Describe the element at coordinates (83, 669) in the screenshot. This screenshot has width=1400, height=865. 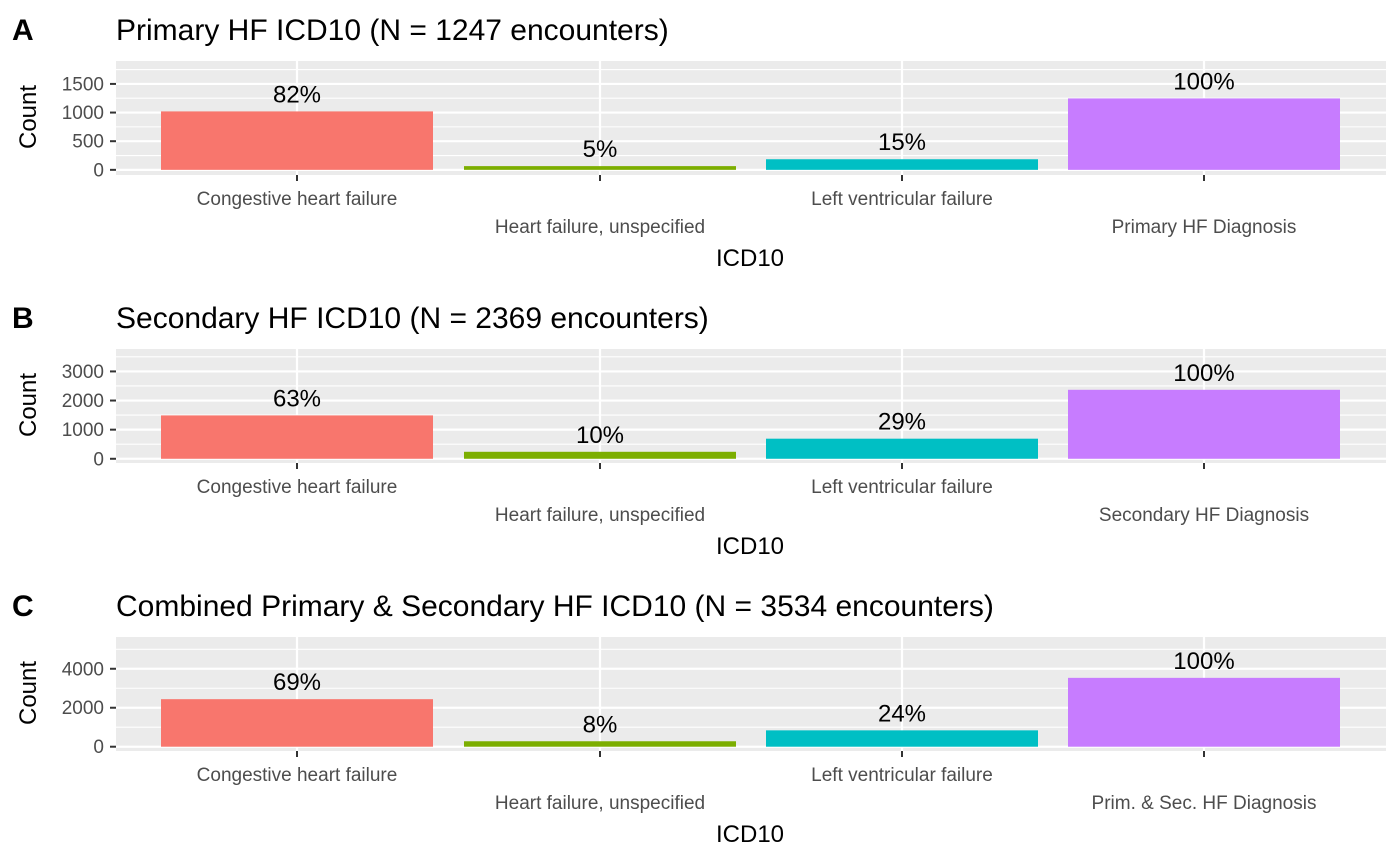
I see `y-tick-label: 4000` at that location.